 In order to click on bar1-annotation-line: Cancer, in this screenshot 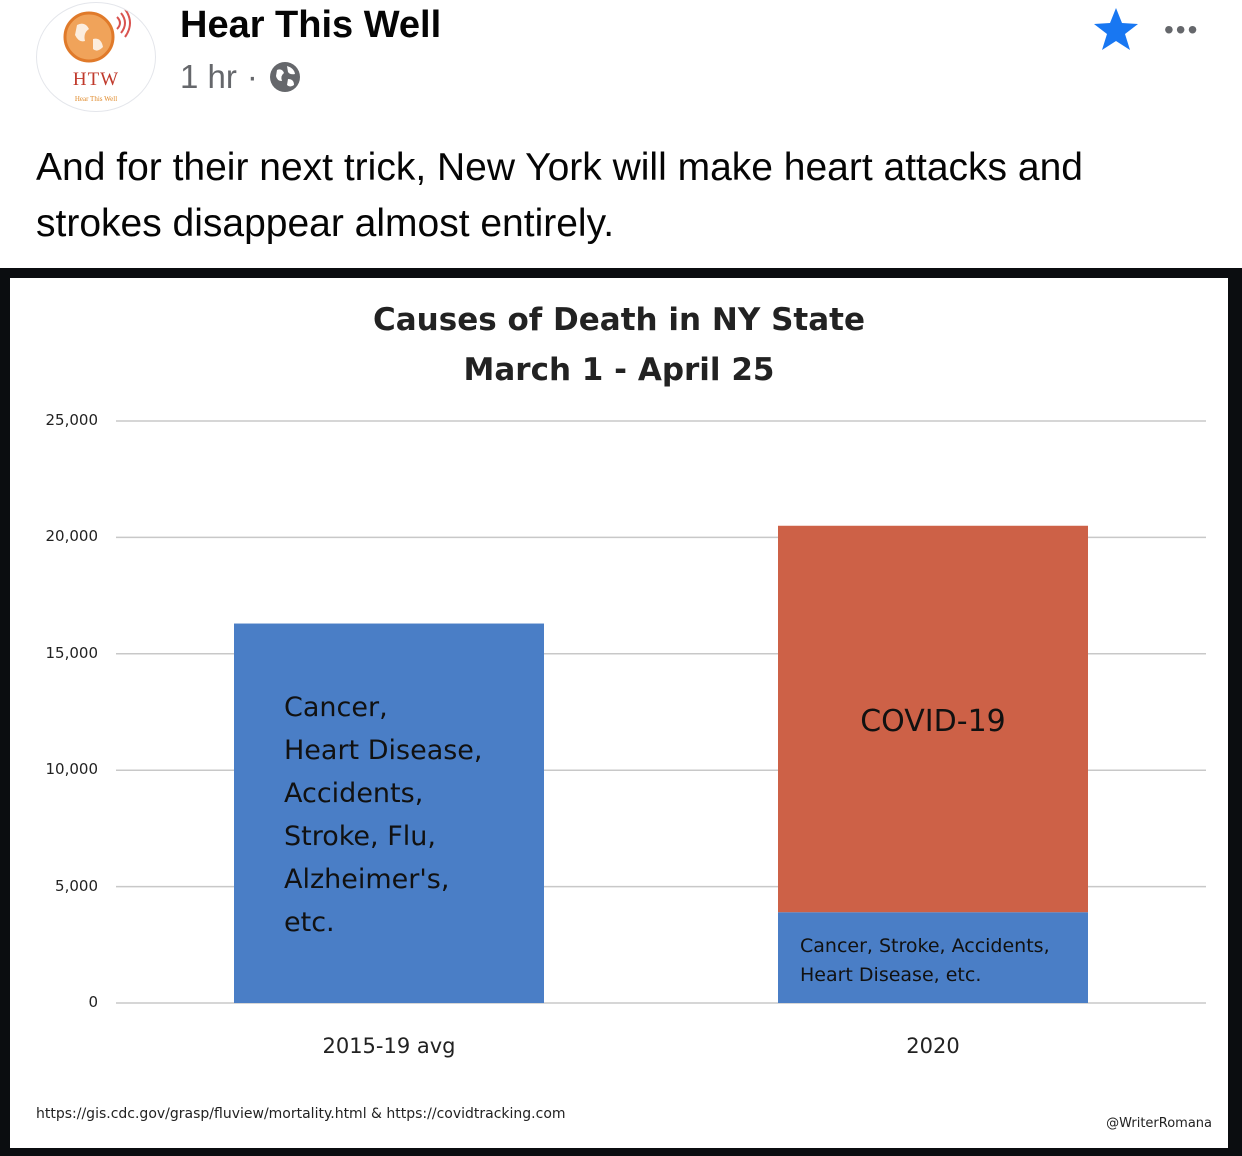, I will do `click(336, 707)`.